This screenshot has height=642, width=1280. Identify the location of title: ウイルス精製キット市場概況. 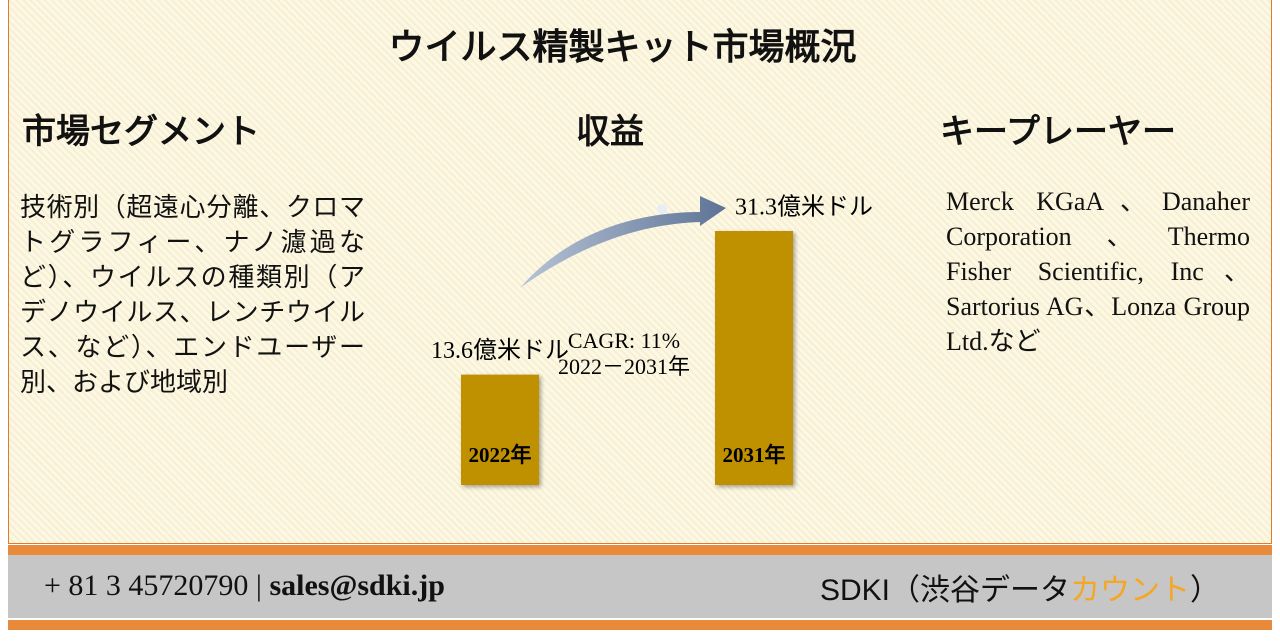
(622, 47).